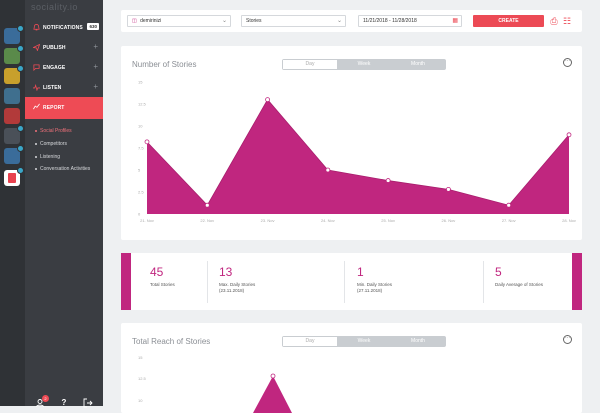 Image resolution: width=600 pixels, height=413 pixels. I want to click on nav-engage: ENGAGE +, so click(64, 68).